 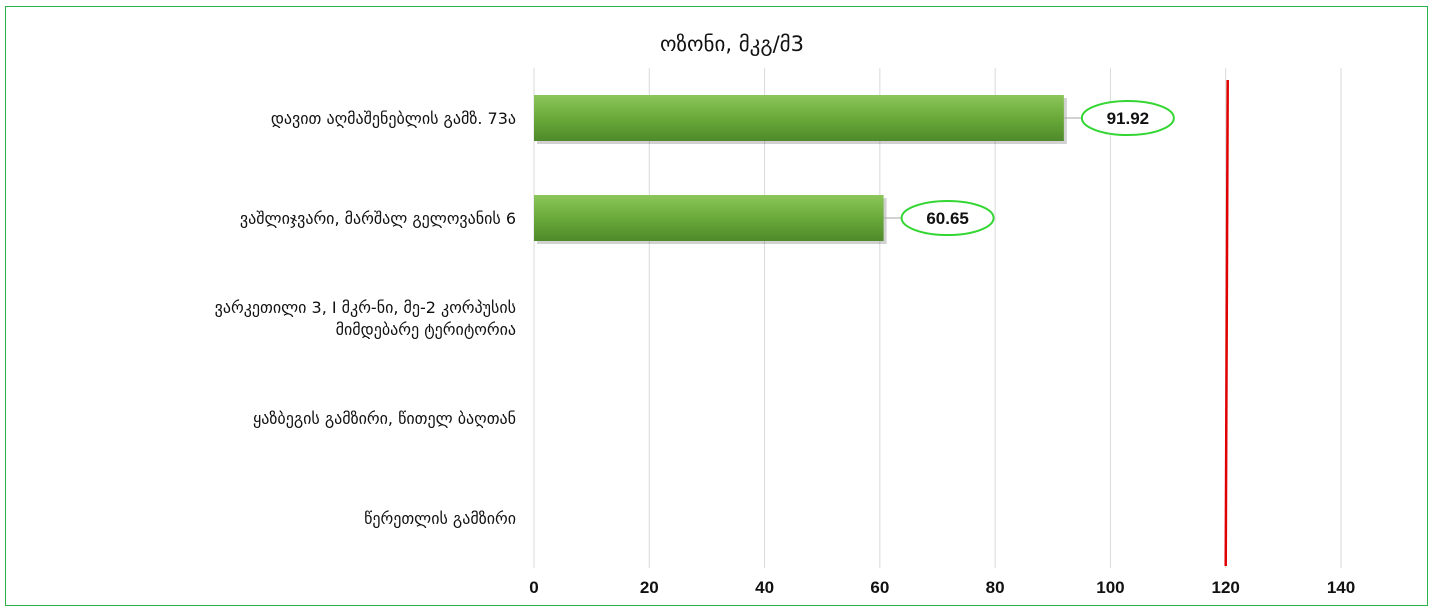 I want to click on reference-lines, so click(x=1226, y=323).